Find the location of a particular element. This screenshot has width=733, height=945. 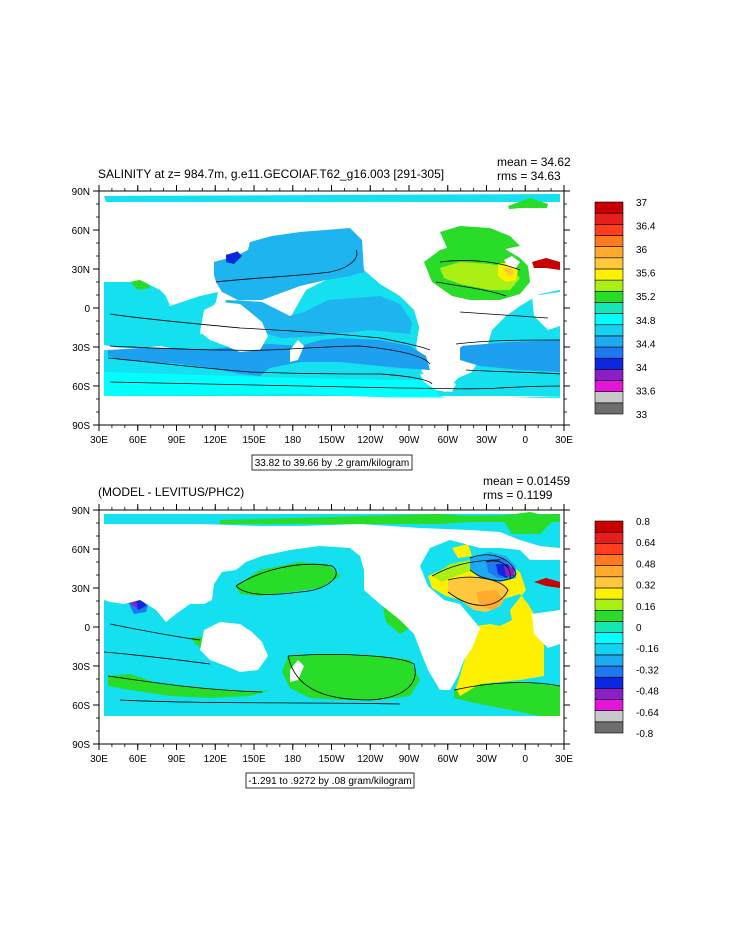

x-tick-label: 60E is located at coordinates (138, 440).